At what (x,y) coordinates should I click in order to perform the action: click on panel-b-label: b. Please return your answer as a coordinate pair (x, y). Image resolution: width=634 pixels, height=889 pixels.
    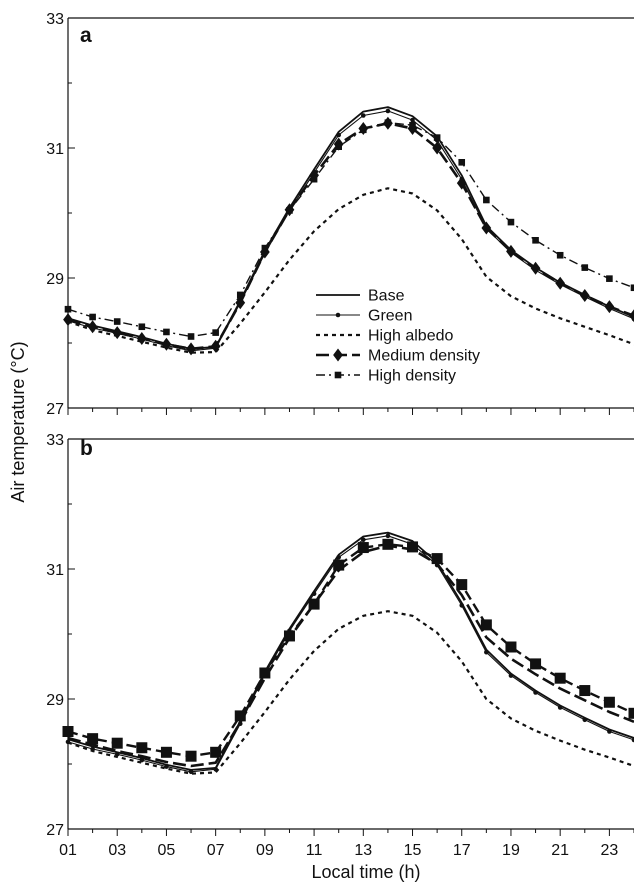
    Looking at the image, I should click on (86, 448).